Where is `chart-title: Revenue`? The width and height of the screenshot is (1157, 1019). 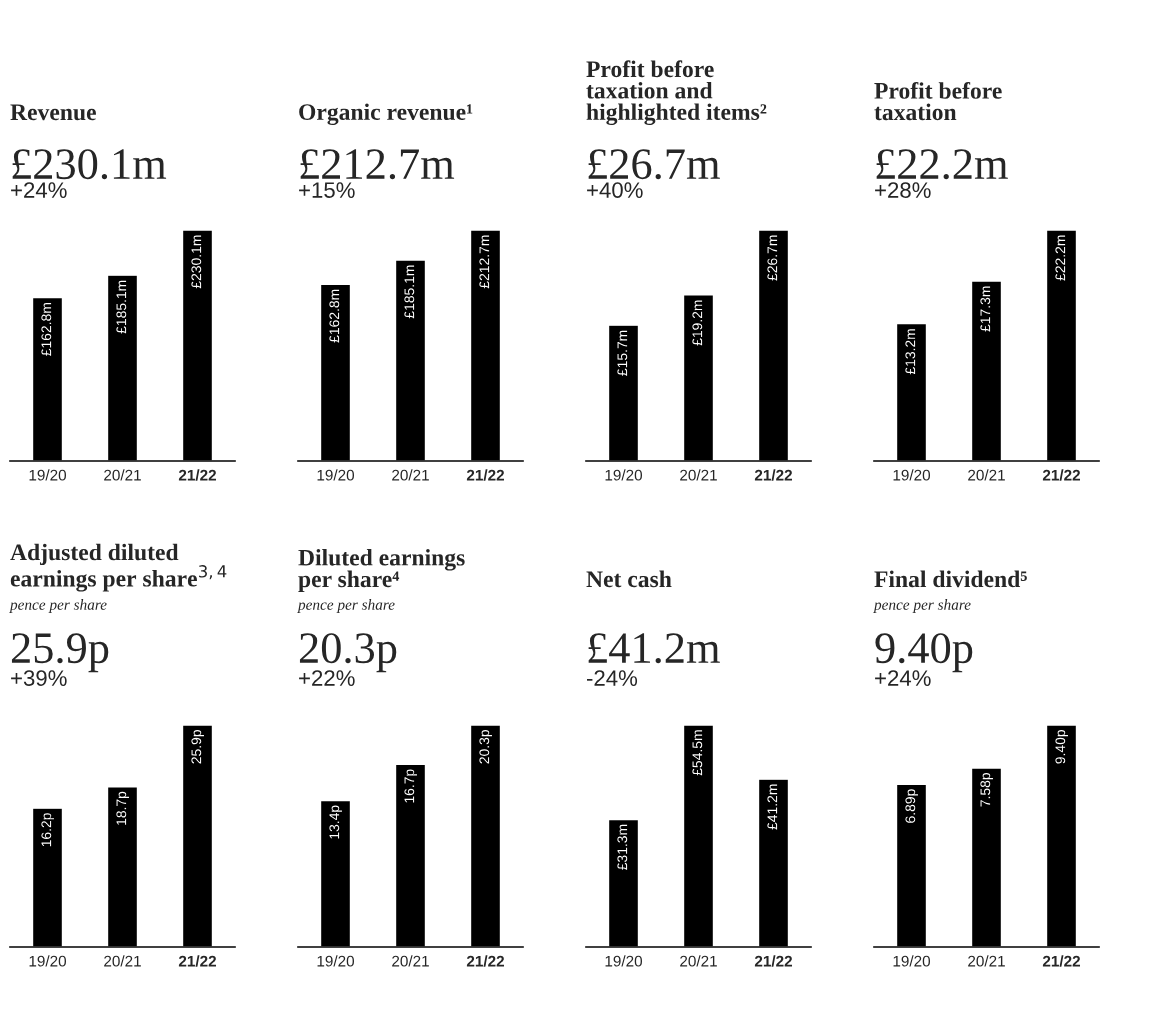 chart-title: Revenue is located at coordinates (53, 112).